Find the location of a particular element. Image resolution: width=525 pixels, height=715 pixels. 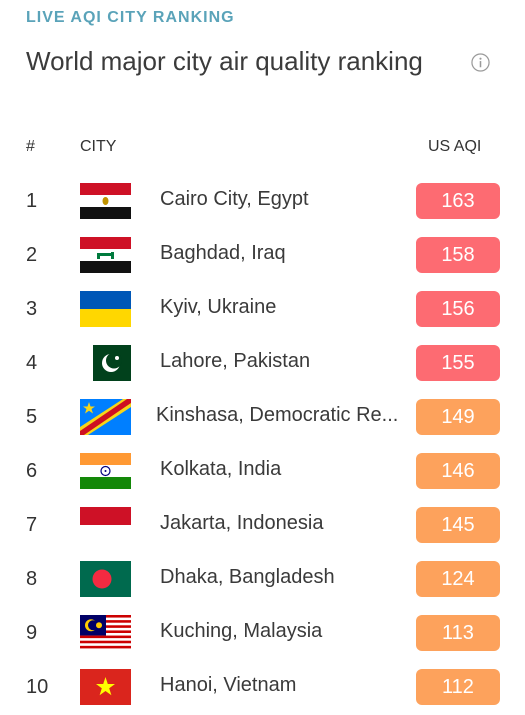

city-name: Dhaka, Bangladesh is located at coordinates (247, 577).